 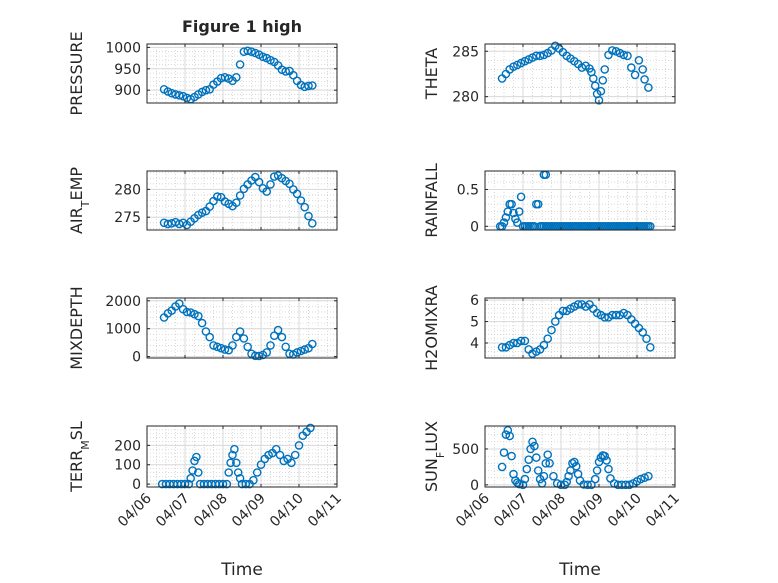 What do you see at coordinates (431, 328) in the screenshot?
I see `y-axis-label: H2OMIXRA` at bounding box center [431, 328].